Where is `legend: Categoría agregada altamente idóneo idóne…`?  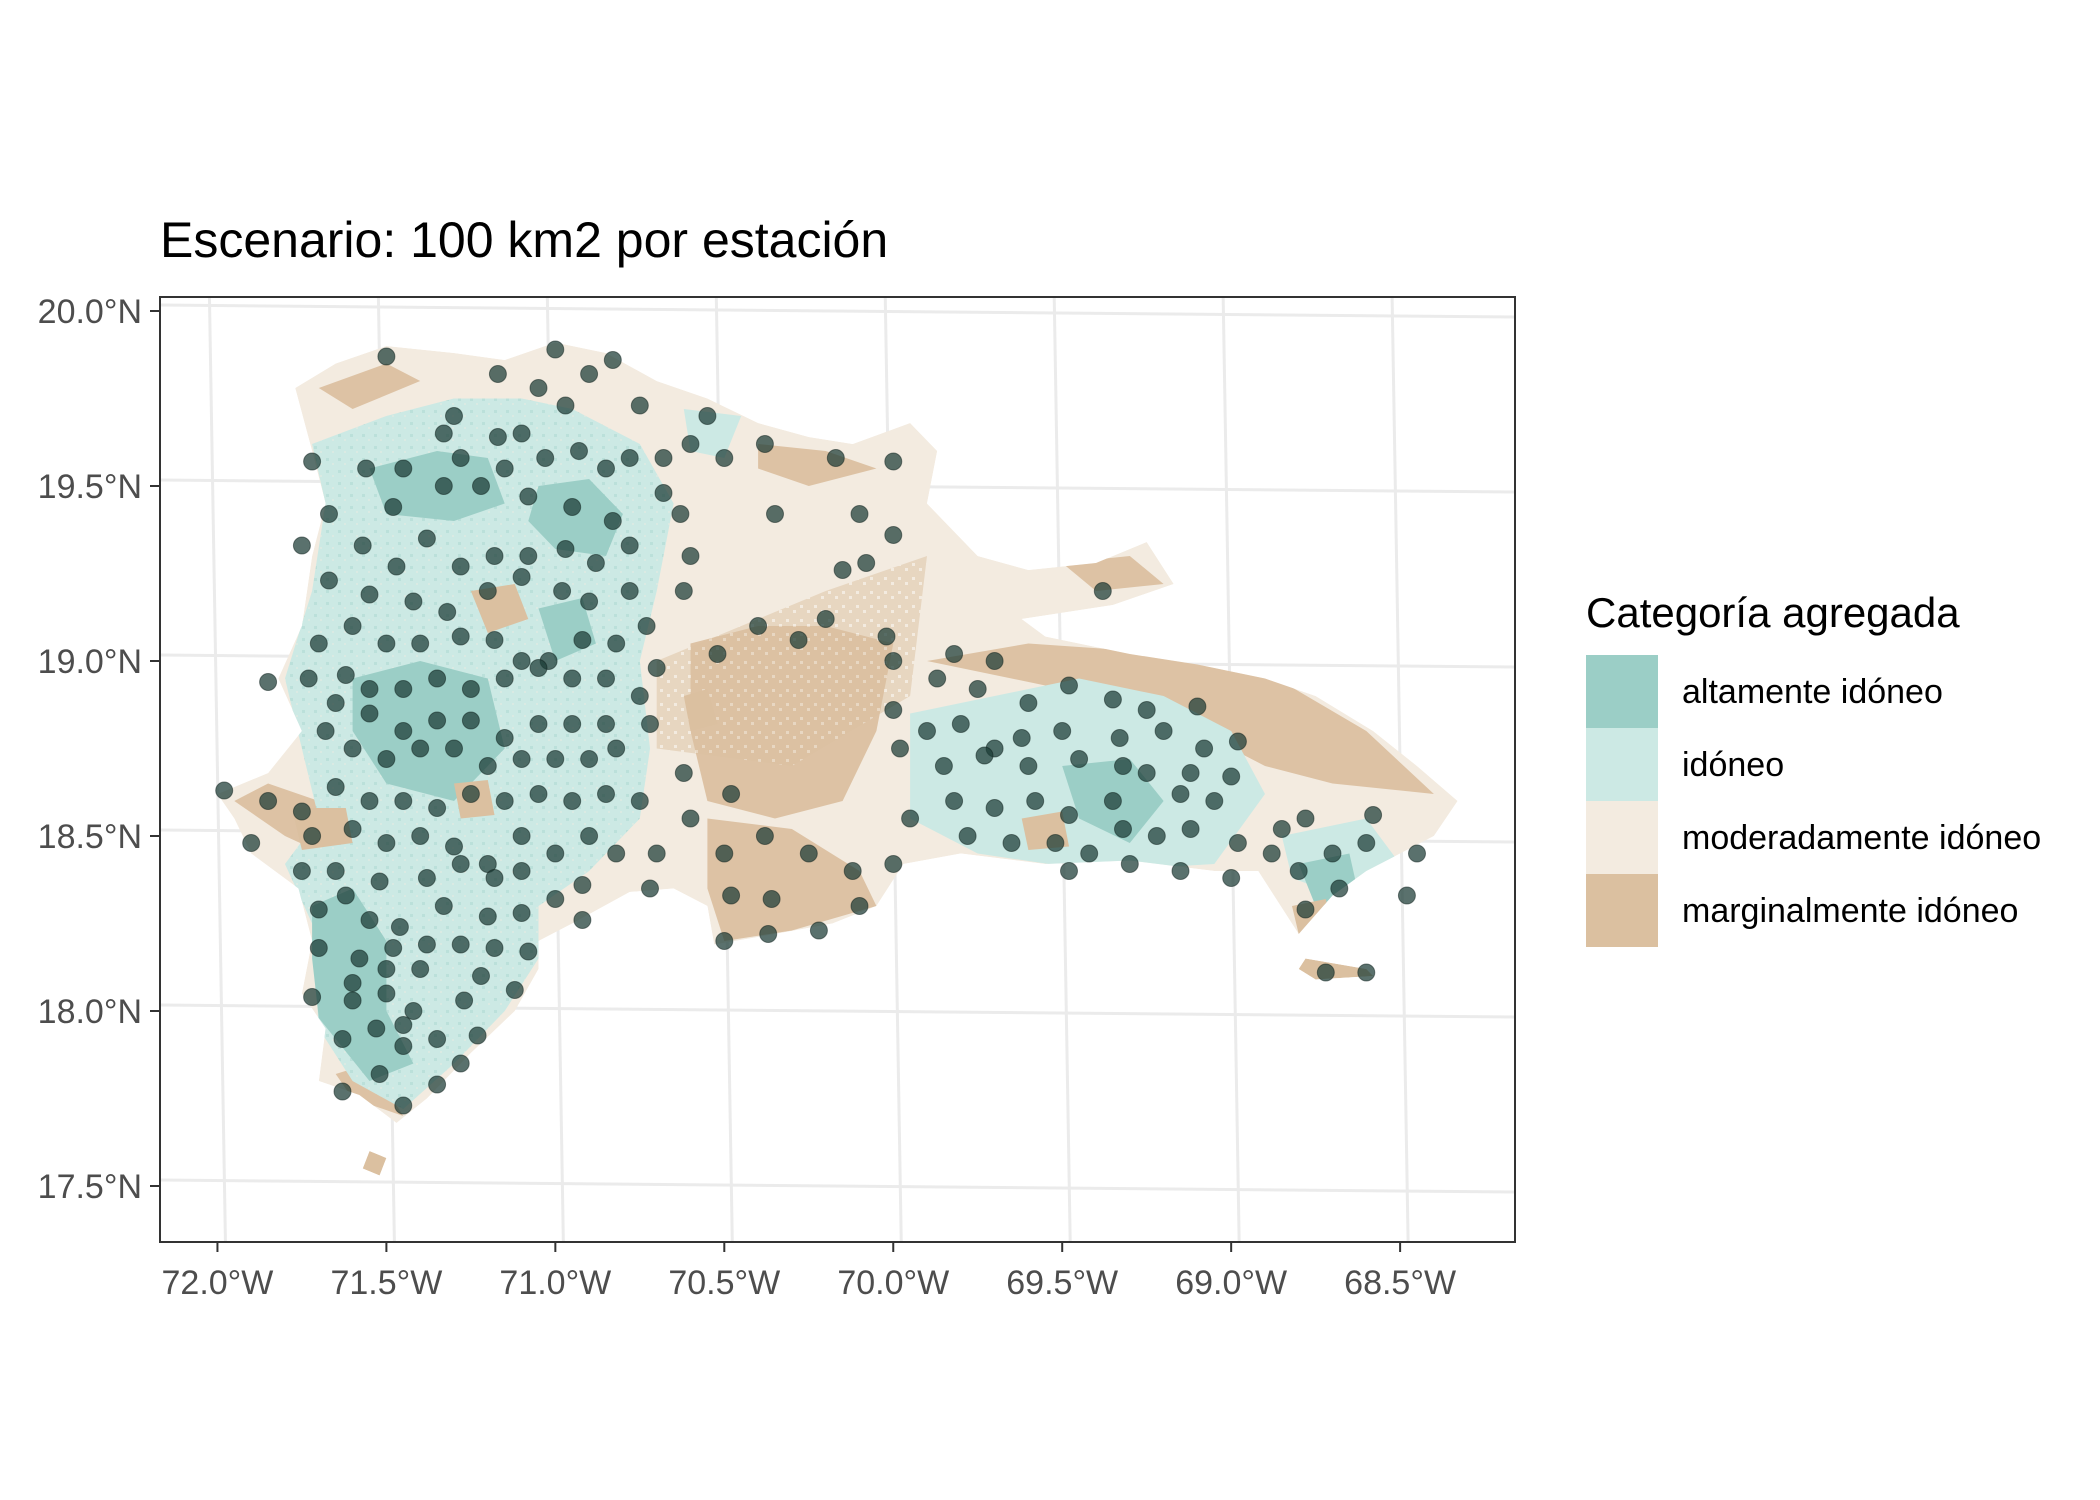
legend: Categoría agregada altamente idóneo idóne… is located at coordinates (1813, 768).